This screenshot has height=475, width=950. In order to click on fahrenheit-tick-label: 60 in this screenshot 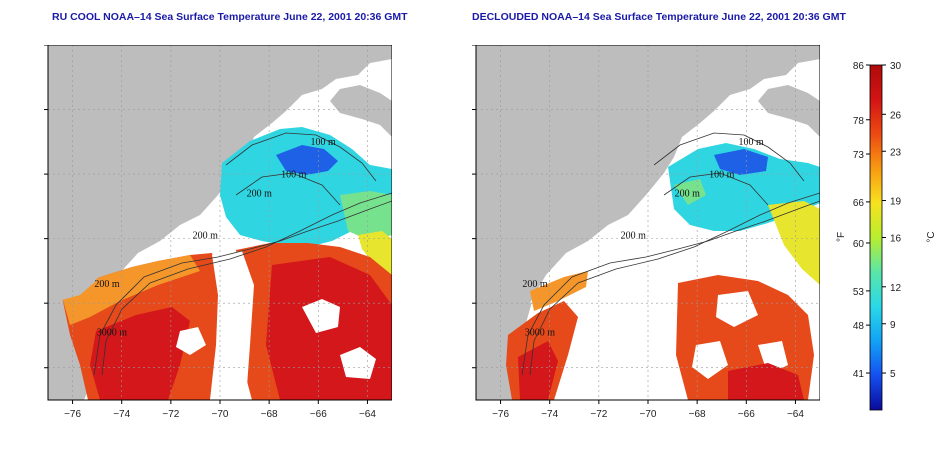, I will do `click(859, 244)`.